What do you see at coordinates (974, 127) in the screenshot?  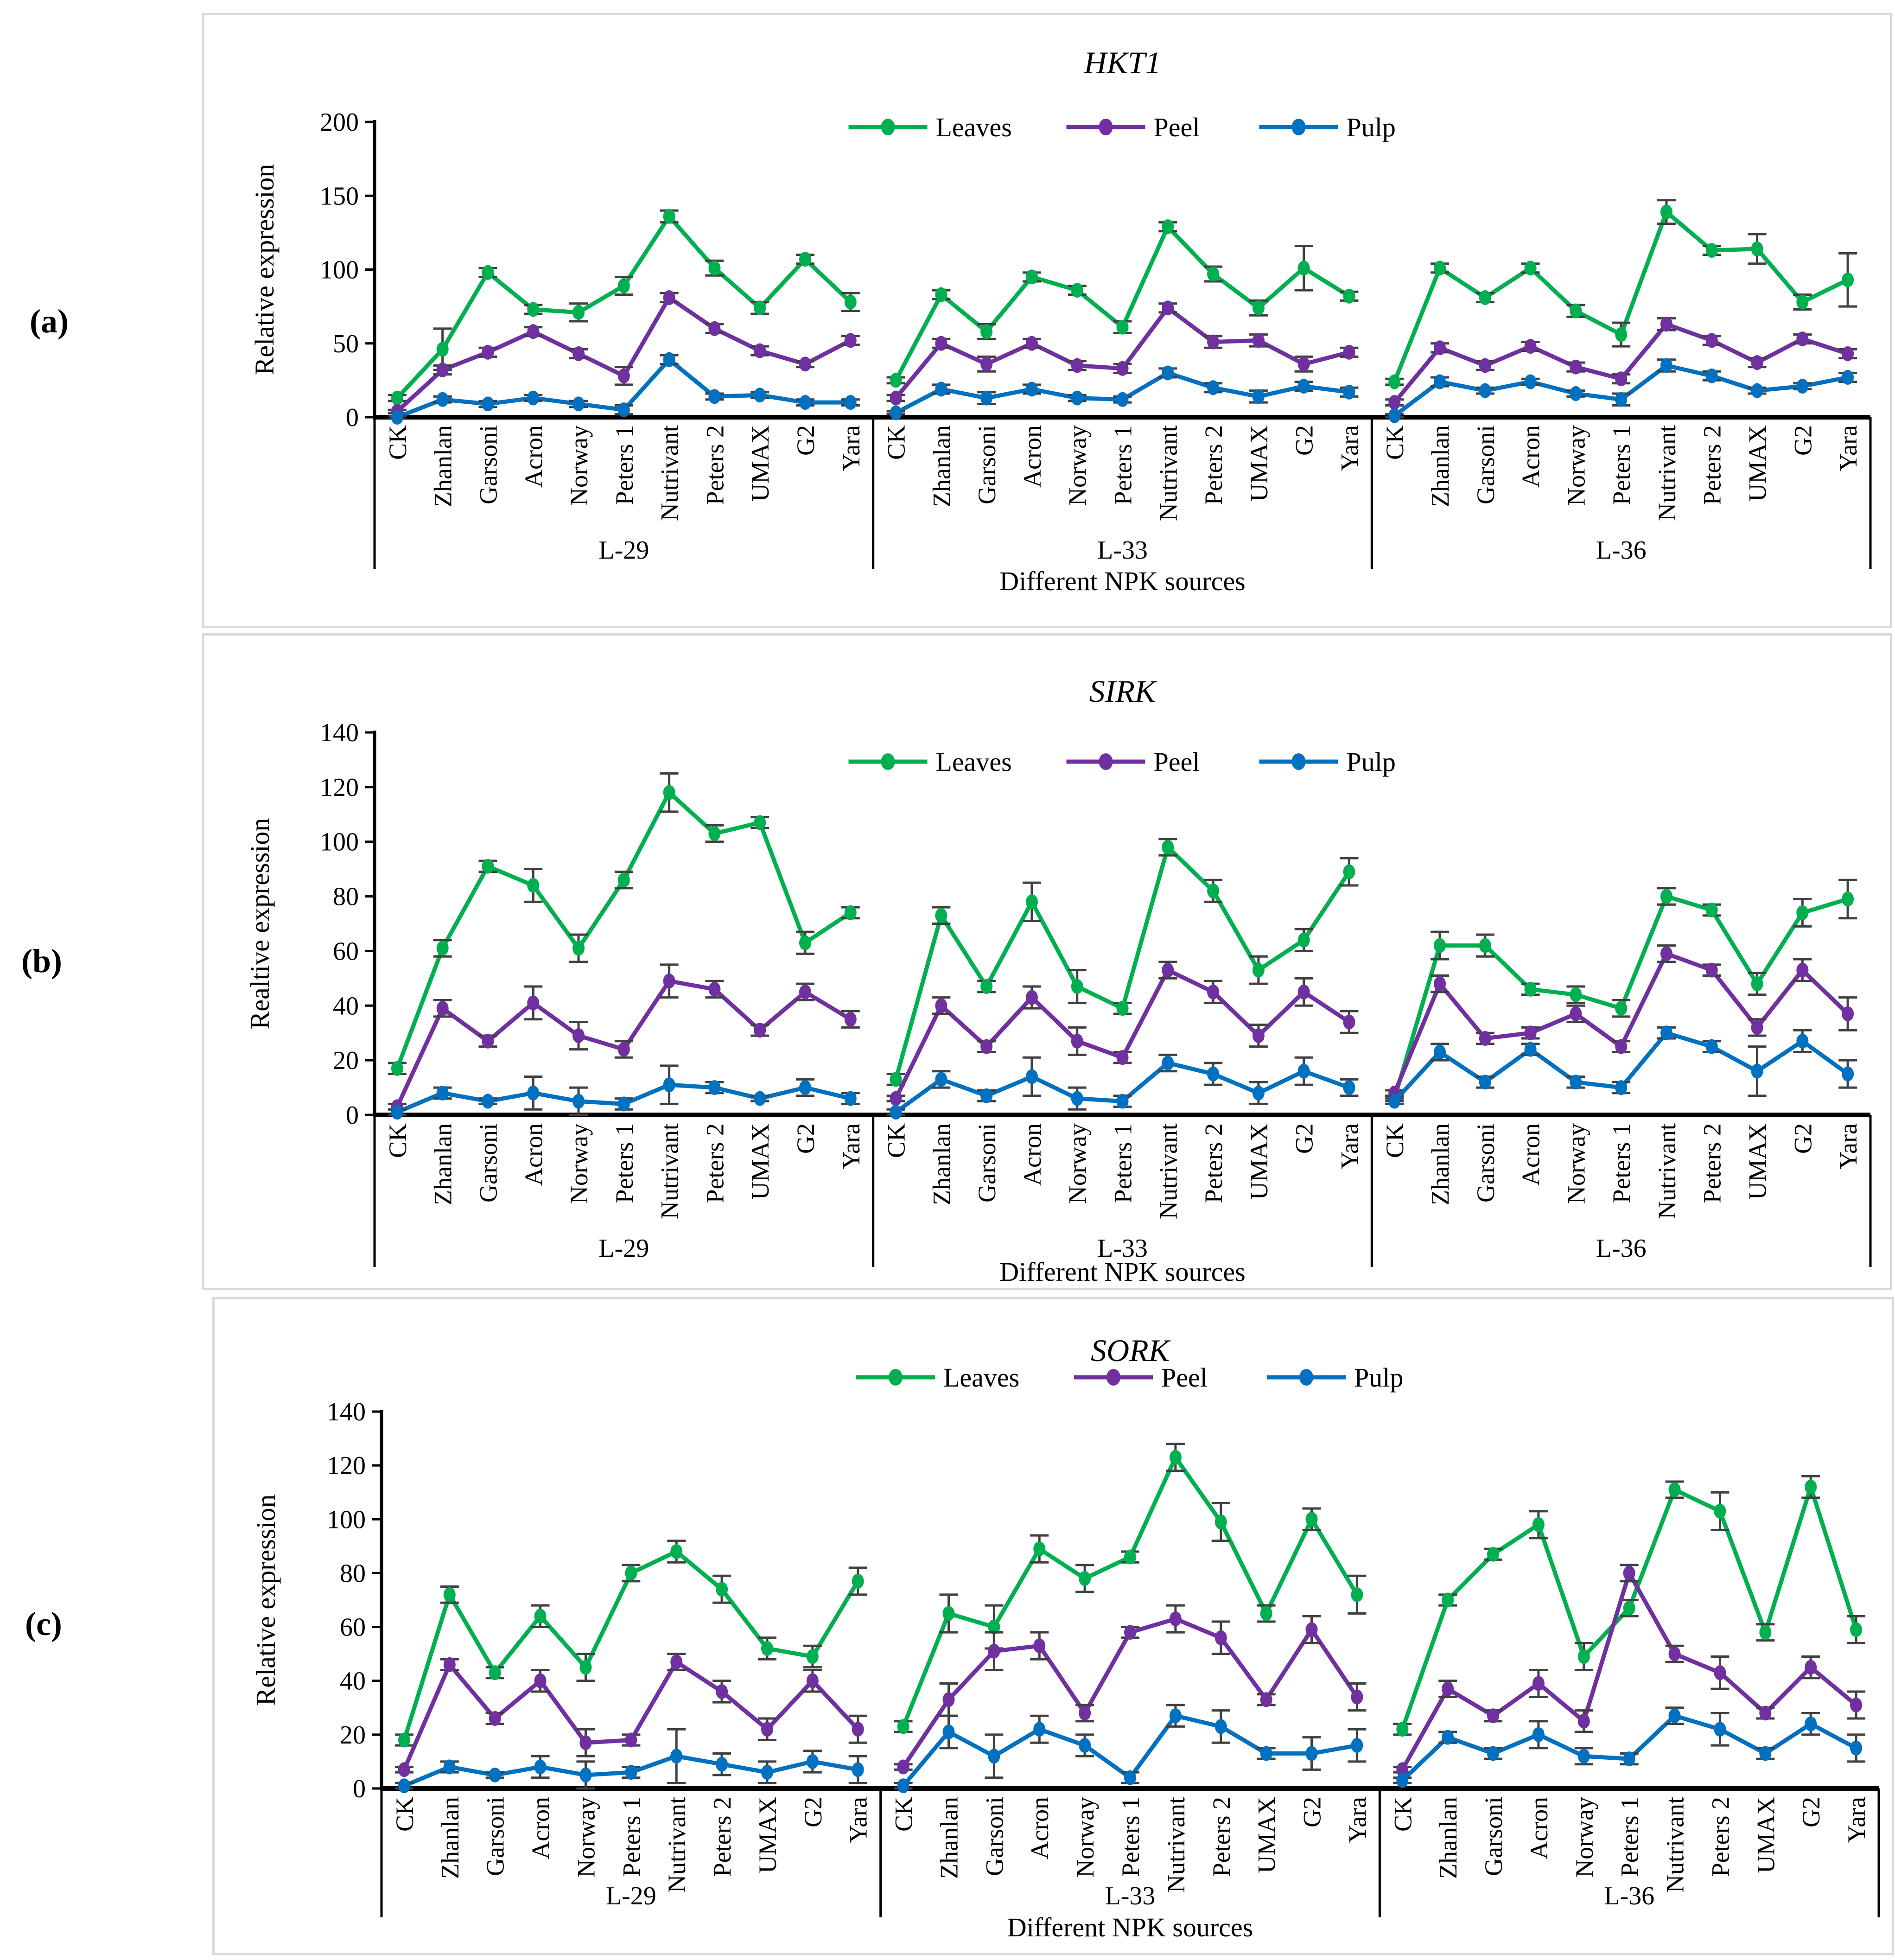 I see `legend-label: Leaves` at bounding box center [974, 127].